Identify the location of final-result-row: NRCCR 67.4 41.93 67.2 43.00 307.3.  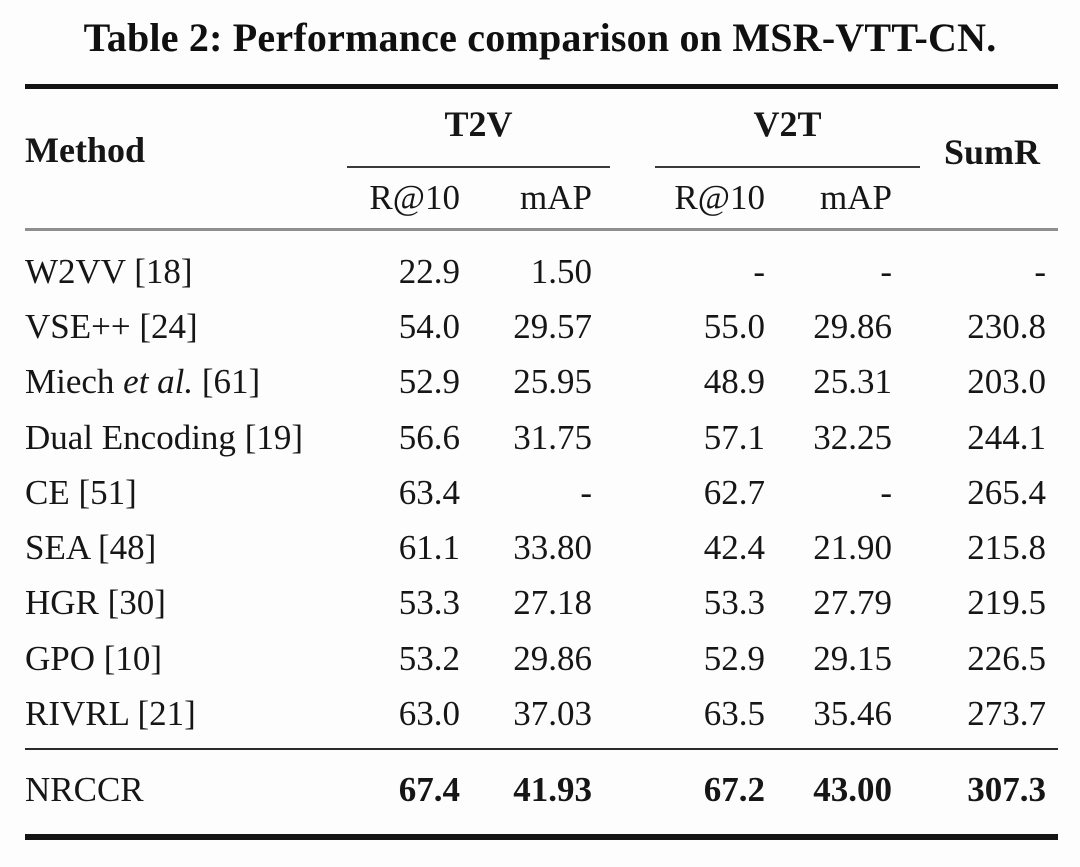
(535, 790).